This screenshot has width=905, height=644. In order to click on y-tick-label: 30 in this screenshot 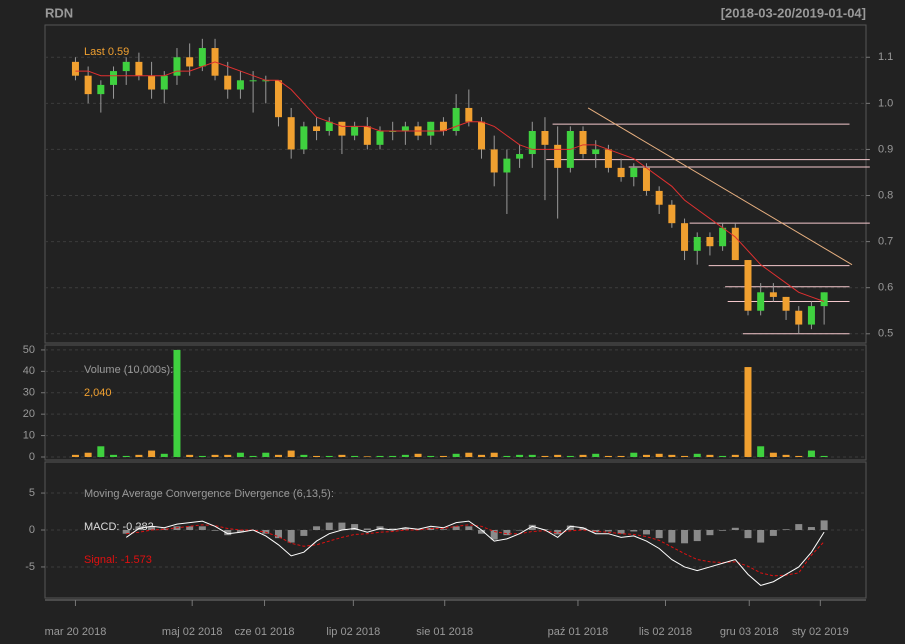, I will do `click(29, 393)`.